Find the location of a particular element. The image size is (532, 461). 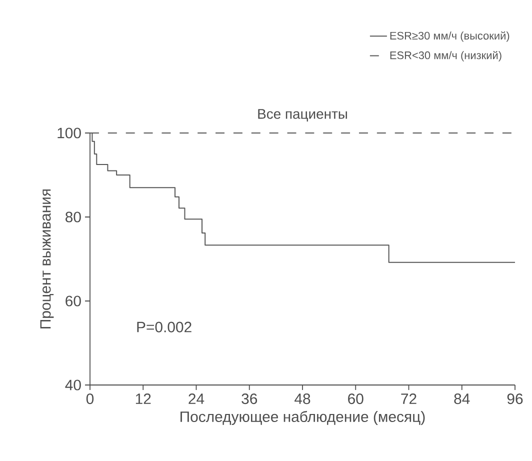

x-tick-label: 12 is located at coordinates (143, 399).